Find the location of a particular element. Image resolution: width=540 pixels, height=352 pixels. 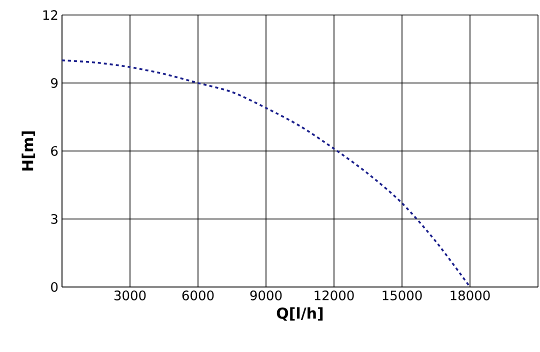

x-tick-label: 3000 is located at coordinates (130, 295).